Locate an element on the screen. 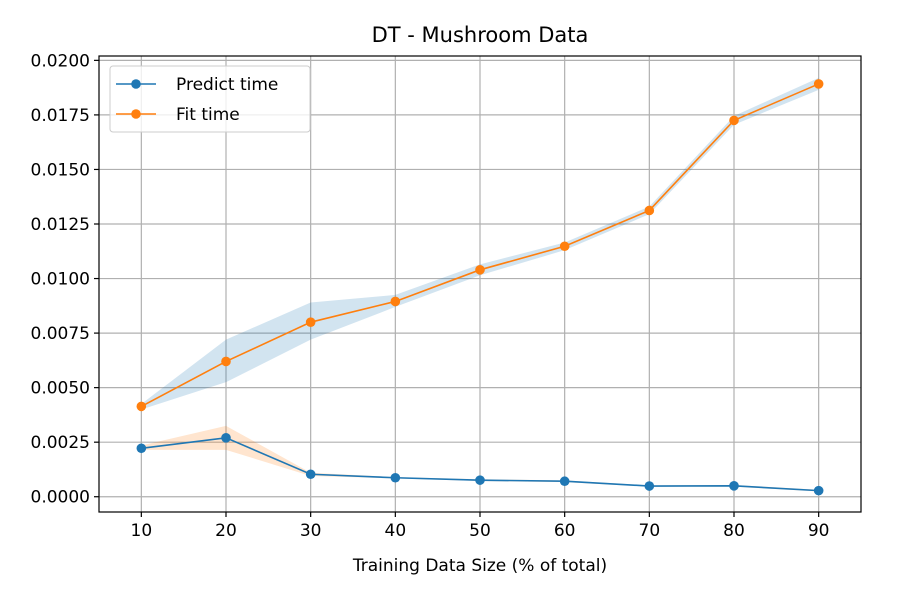 Image resolution: width=900 pixels, height=600 pixels. legend-label: Fit time is located at coordinates (208, 115).